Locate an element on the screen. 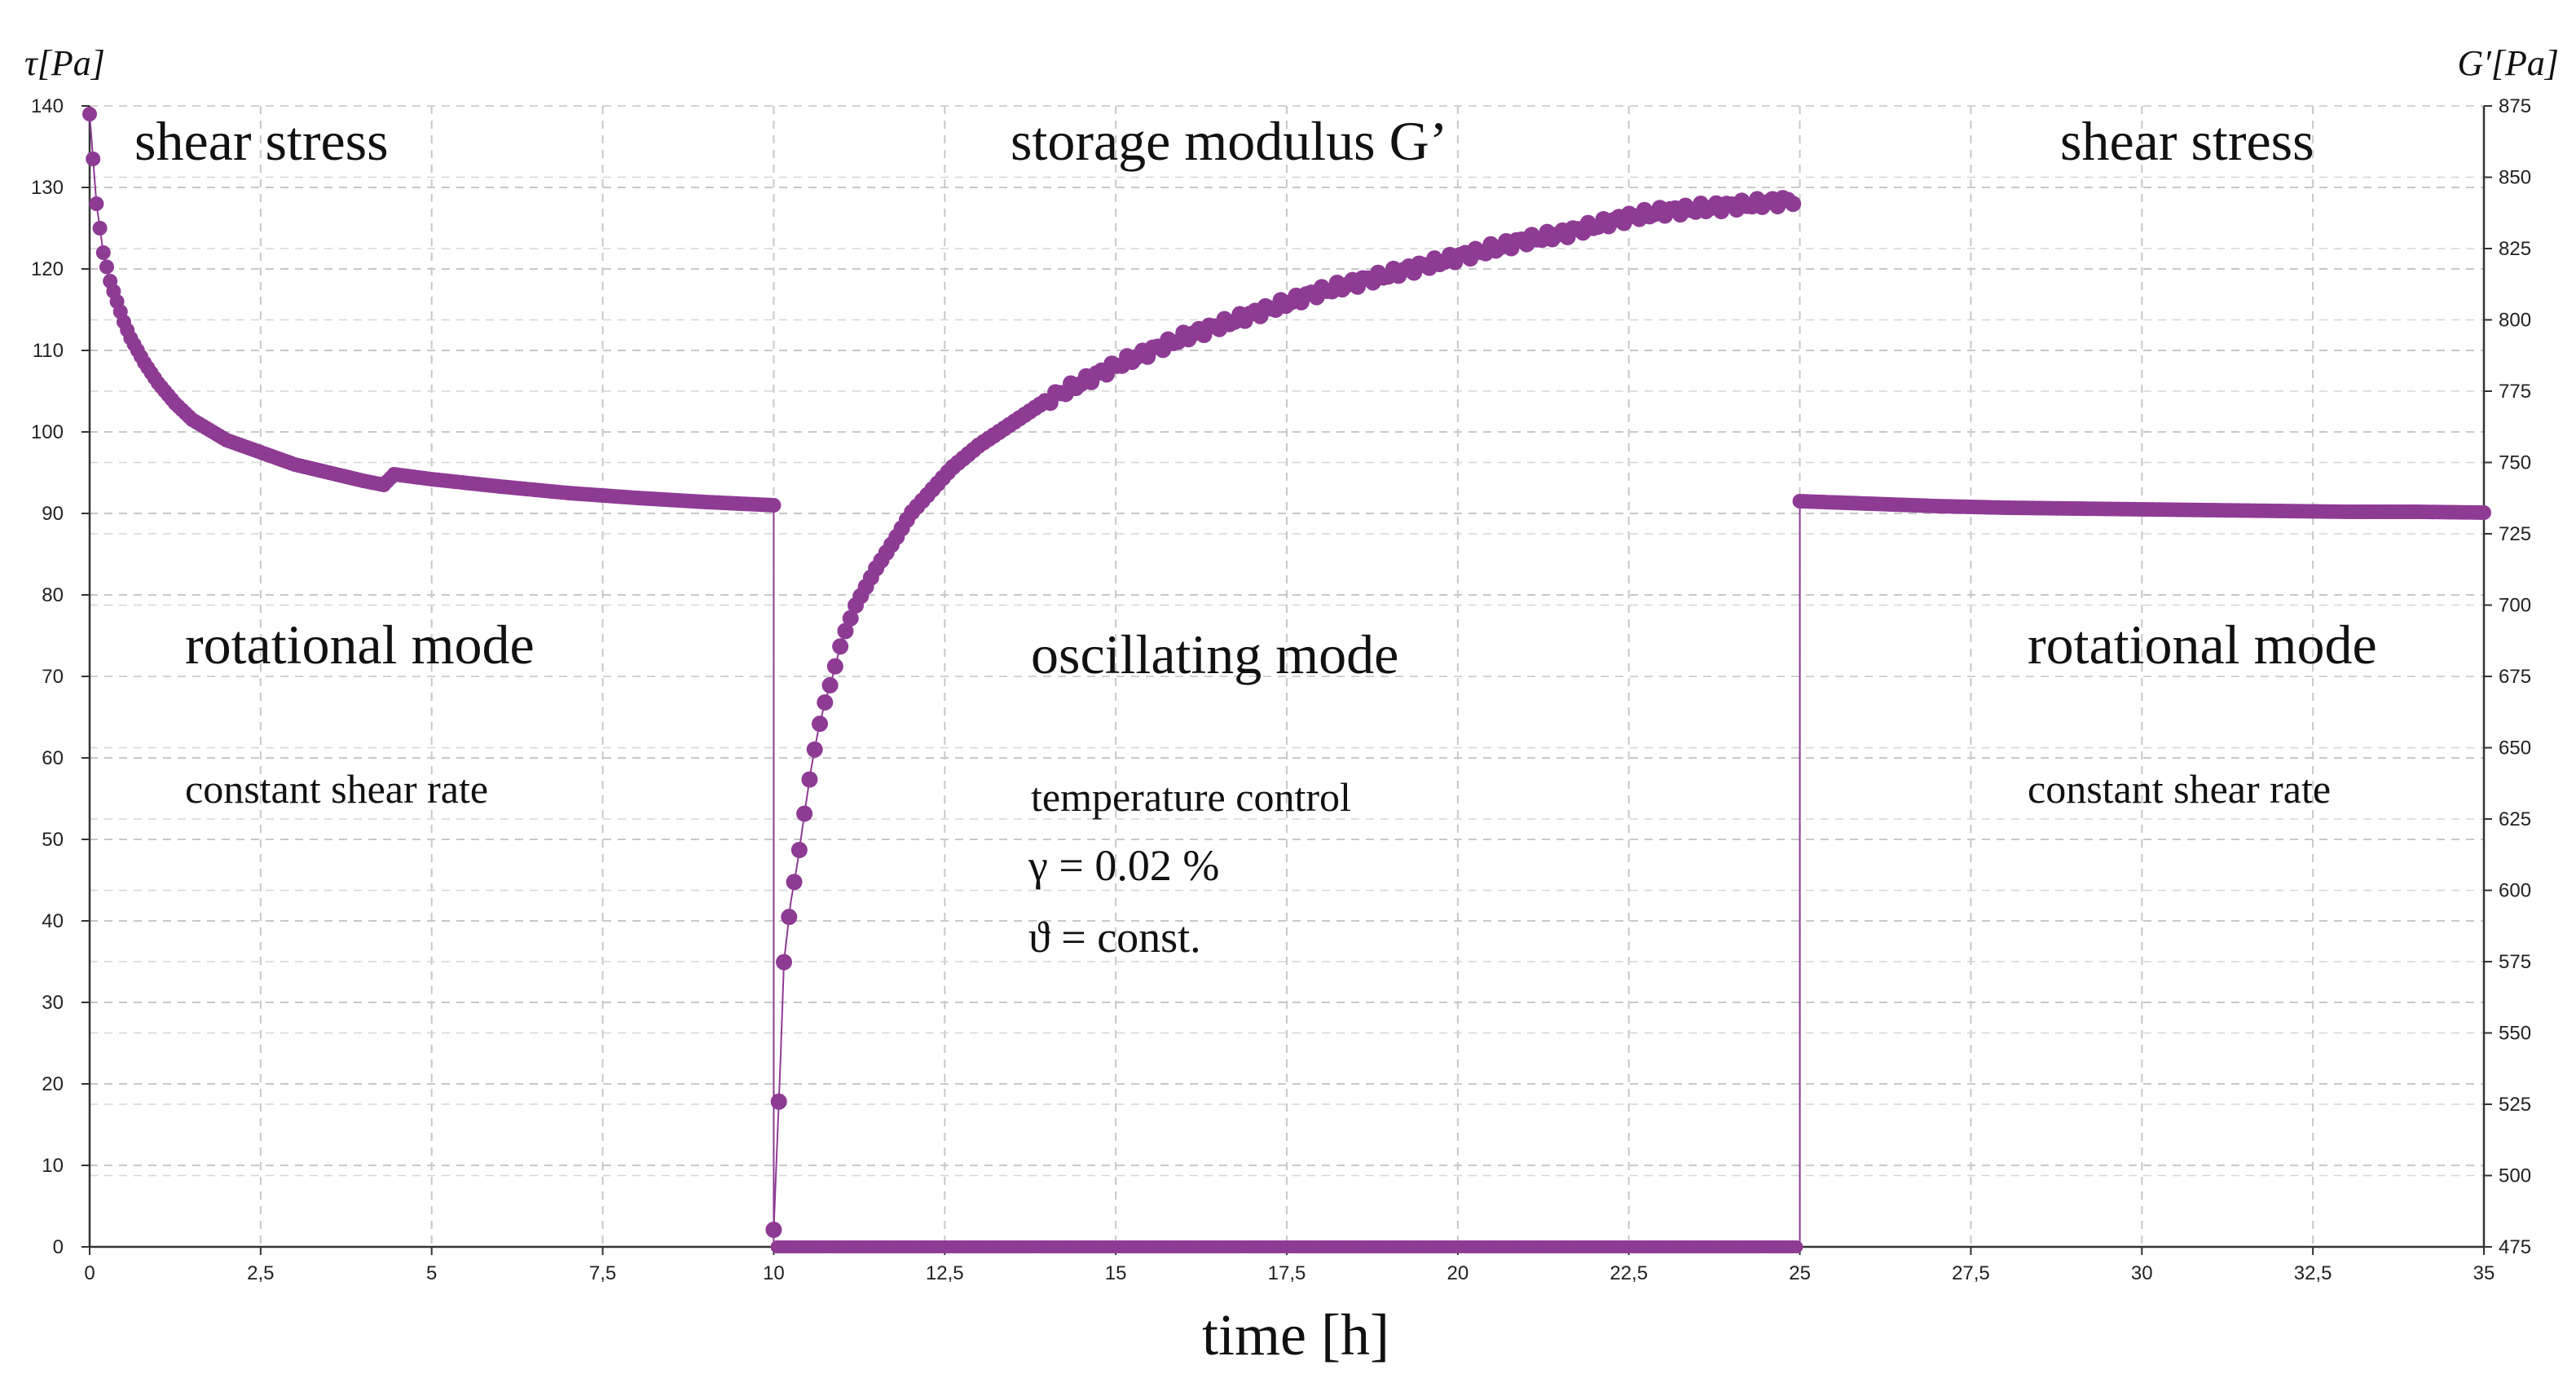  y-left-tick-label: 40 is located at coordinates (53, 921).